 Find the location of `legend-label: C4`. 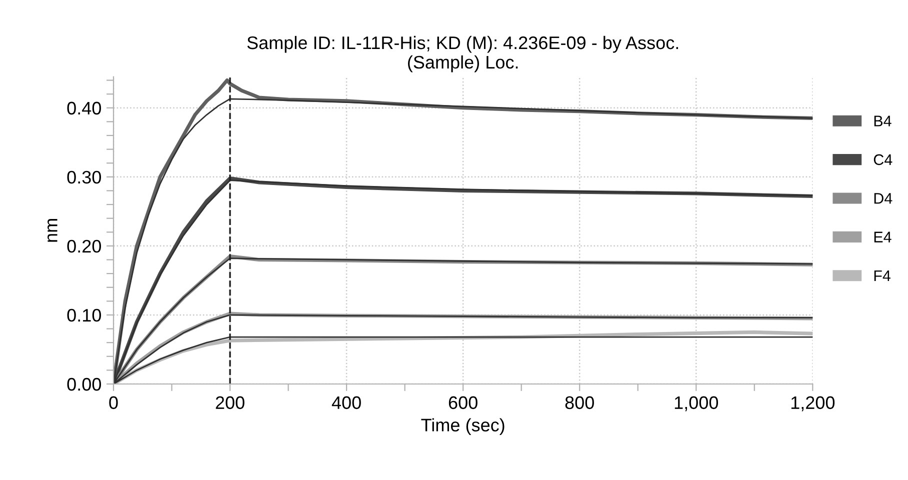

legend-label: C4 is located at coordinates (883, 160).